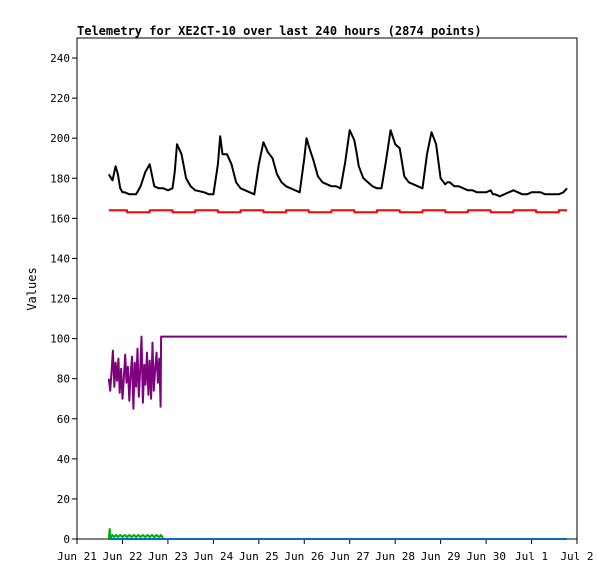 The height and width of the screenshot is (579, 615). Describe the element at coordinates (531, 556) in the screenshot. I see `x-tick-label: Jul 1` at that location.